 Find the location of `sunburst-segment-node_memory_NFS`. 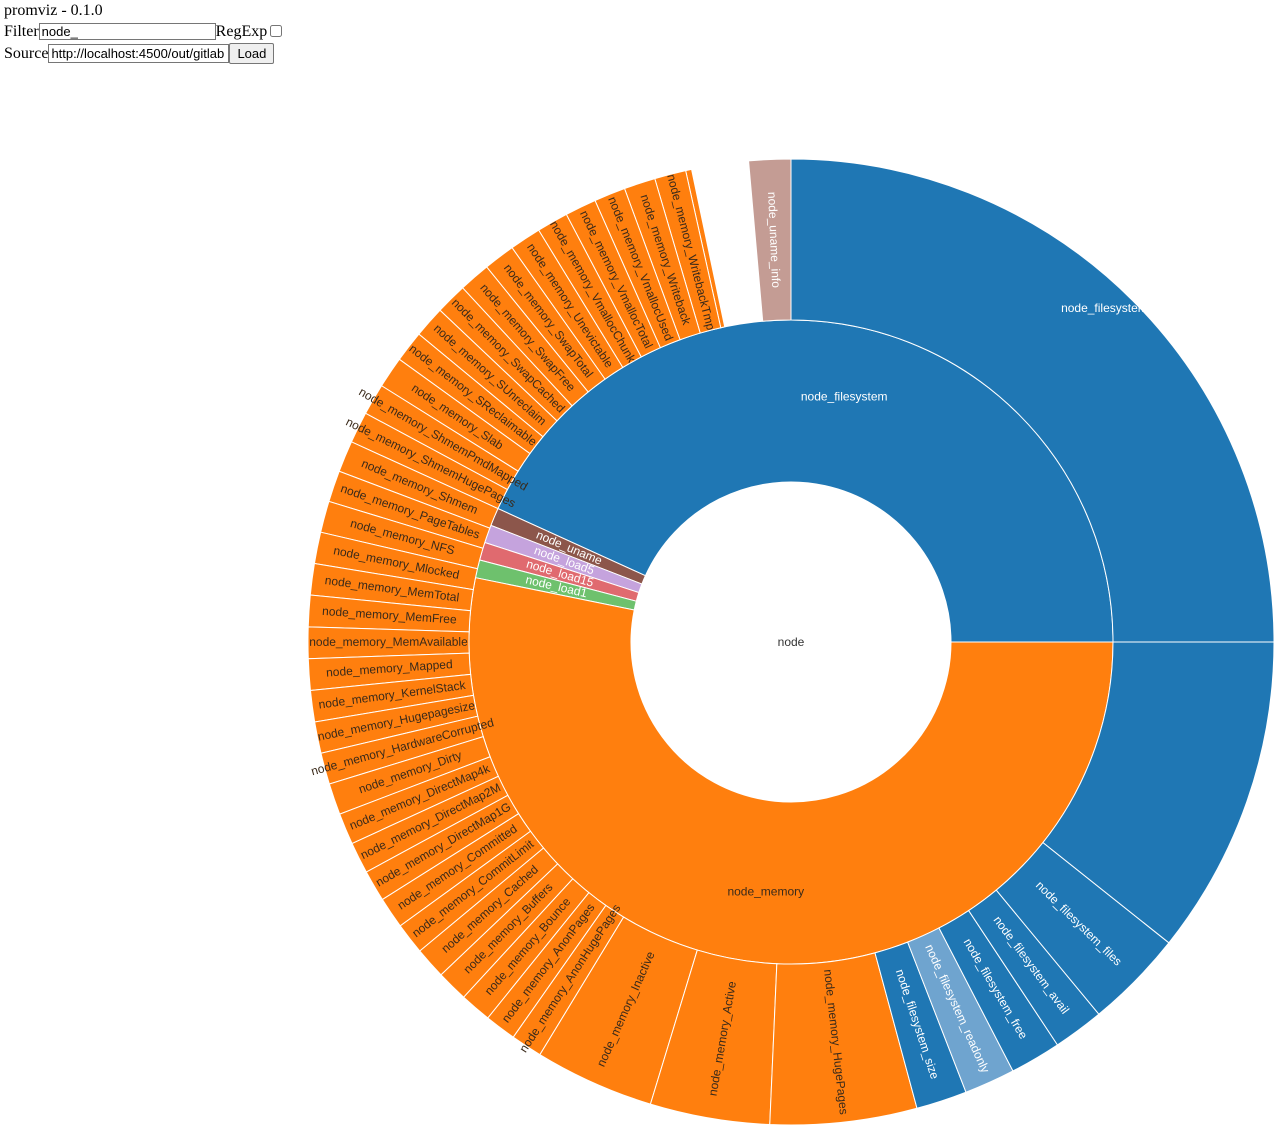

sunburst-segment-node_memory_NFS is located at coordinates (402, 535).